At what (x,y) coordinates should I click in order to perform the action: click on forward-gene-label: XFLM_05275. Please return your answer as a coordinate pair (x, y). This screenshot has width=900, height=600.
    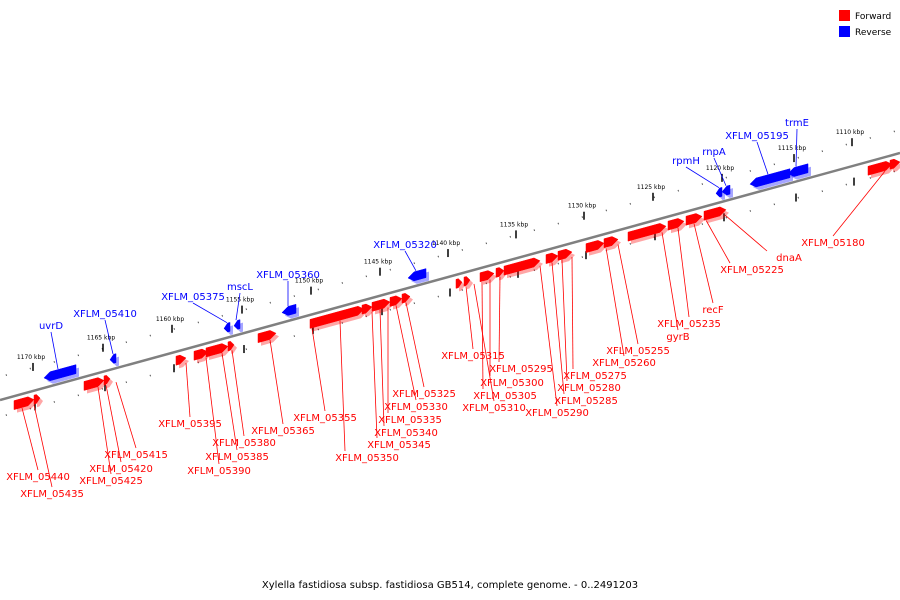
    Looking at the image, I should click on (595, 376).